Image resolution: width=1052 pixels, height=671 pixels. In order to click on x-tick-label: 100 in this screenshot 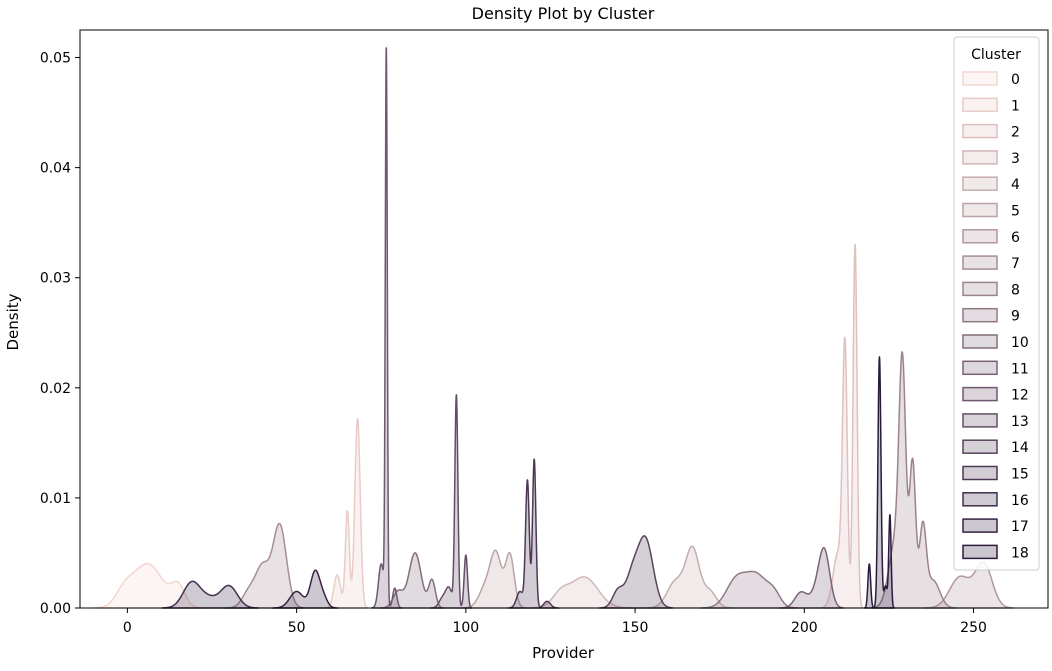, I will do `click(465, 628)`.